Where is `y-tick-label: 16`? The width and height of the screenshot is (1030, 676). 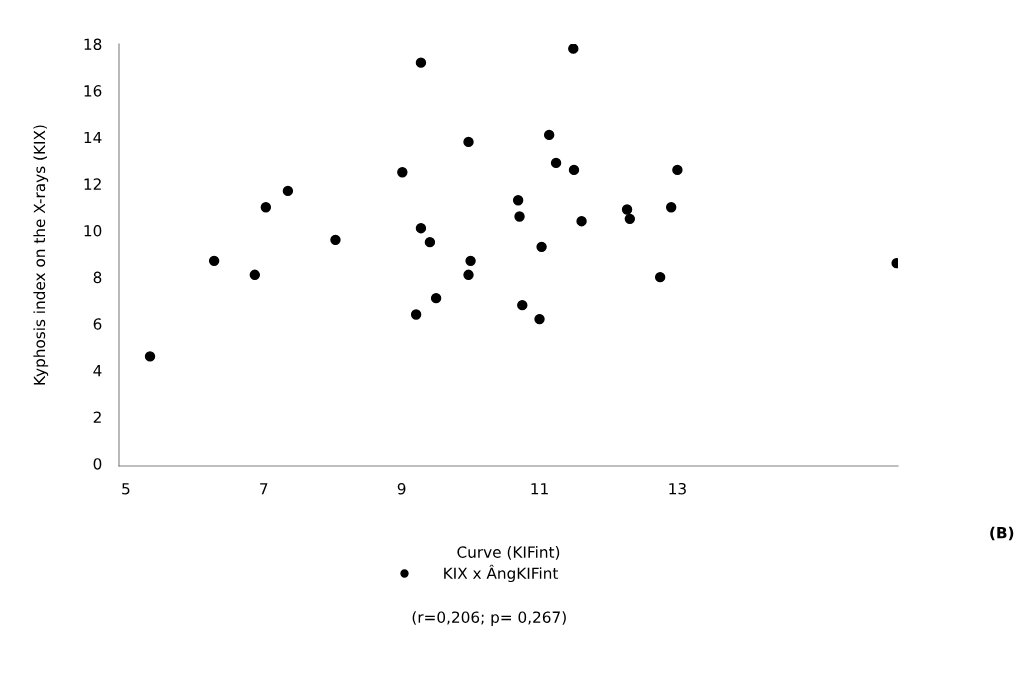
y-tick-label: 16 is located at coordinates (93, 91).